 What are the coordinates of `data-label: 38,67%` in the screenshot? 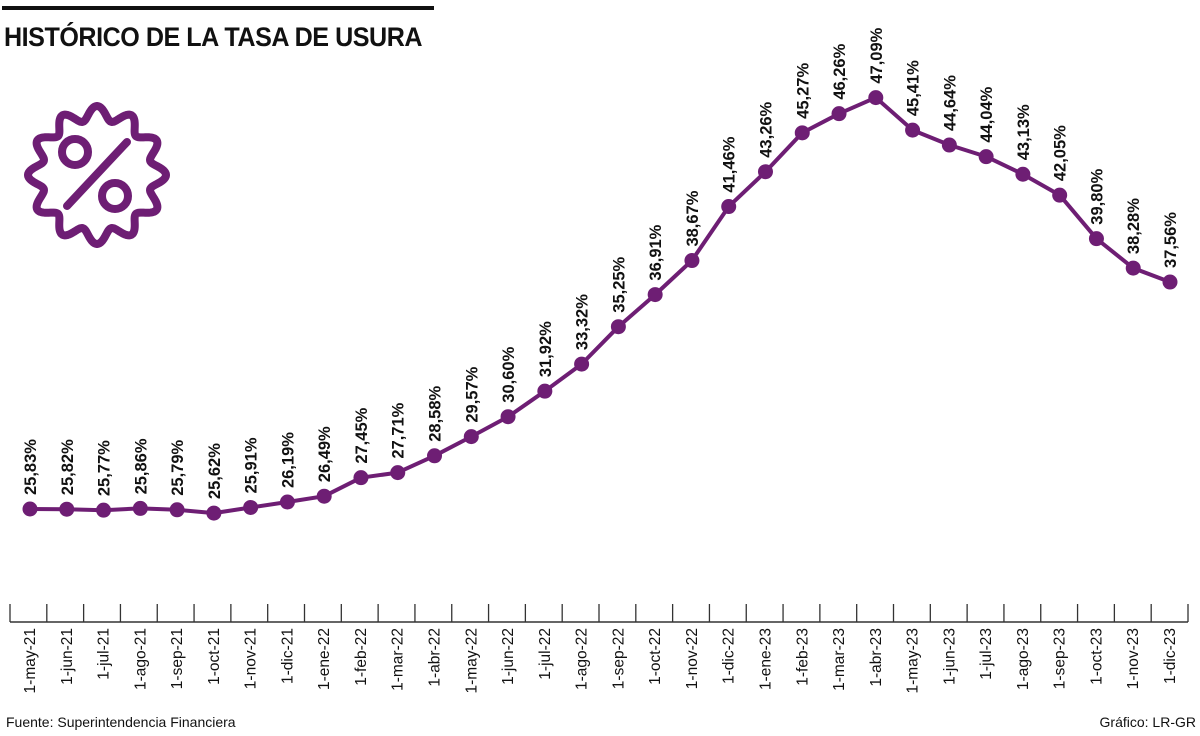 It's located at (693, 218).